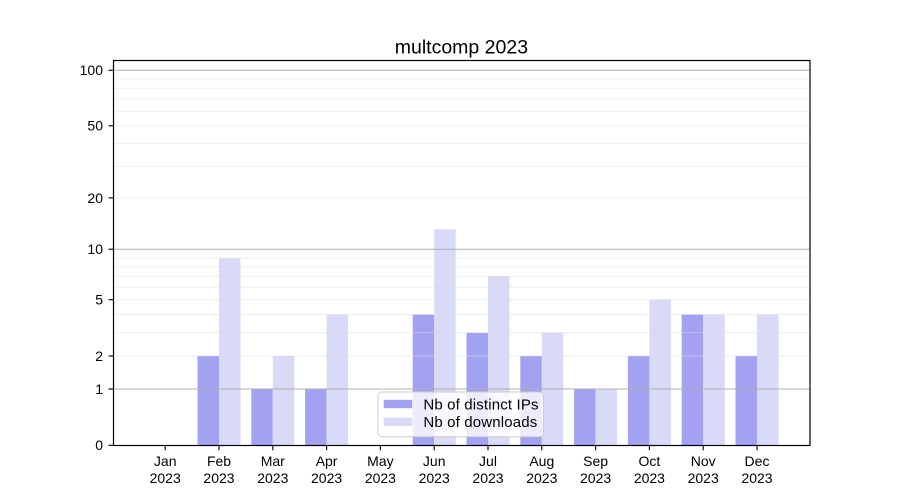  Describe the element at coordinates (595, 461) in the screenshot. I see `svg-text: Sep` at that location.